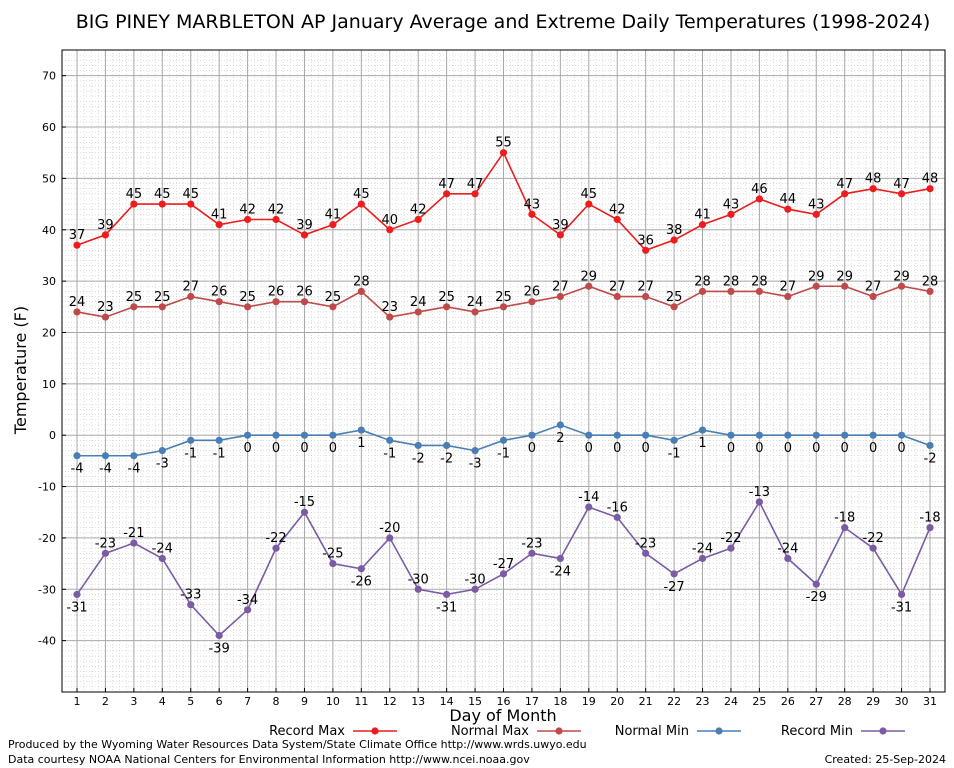 Image resolution: width=954 pixels, height=768 pixels. Describe the element at coordinates (418, 579) in the screenshot. I see `data-label: -30` at that location.